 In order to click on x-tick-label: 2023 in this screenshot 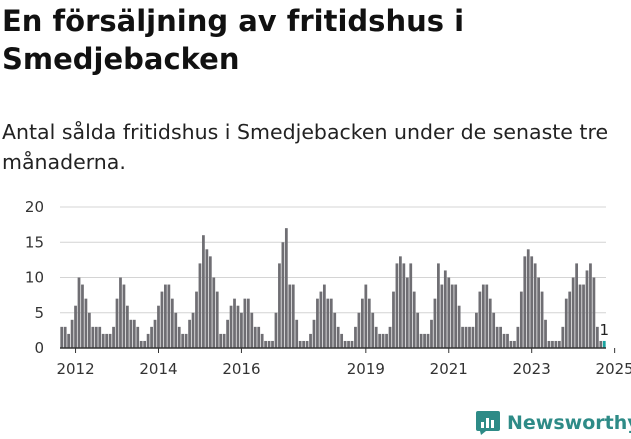, I will do `click(532, 369)`.